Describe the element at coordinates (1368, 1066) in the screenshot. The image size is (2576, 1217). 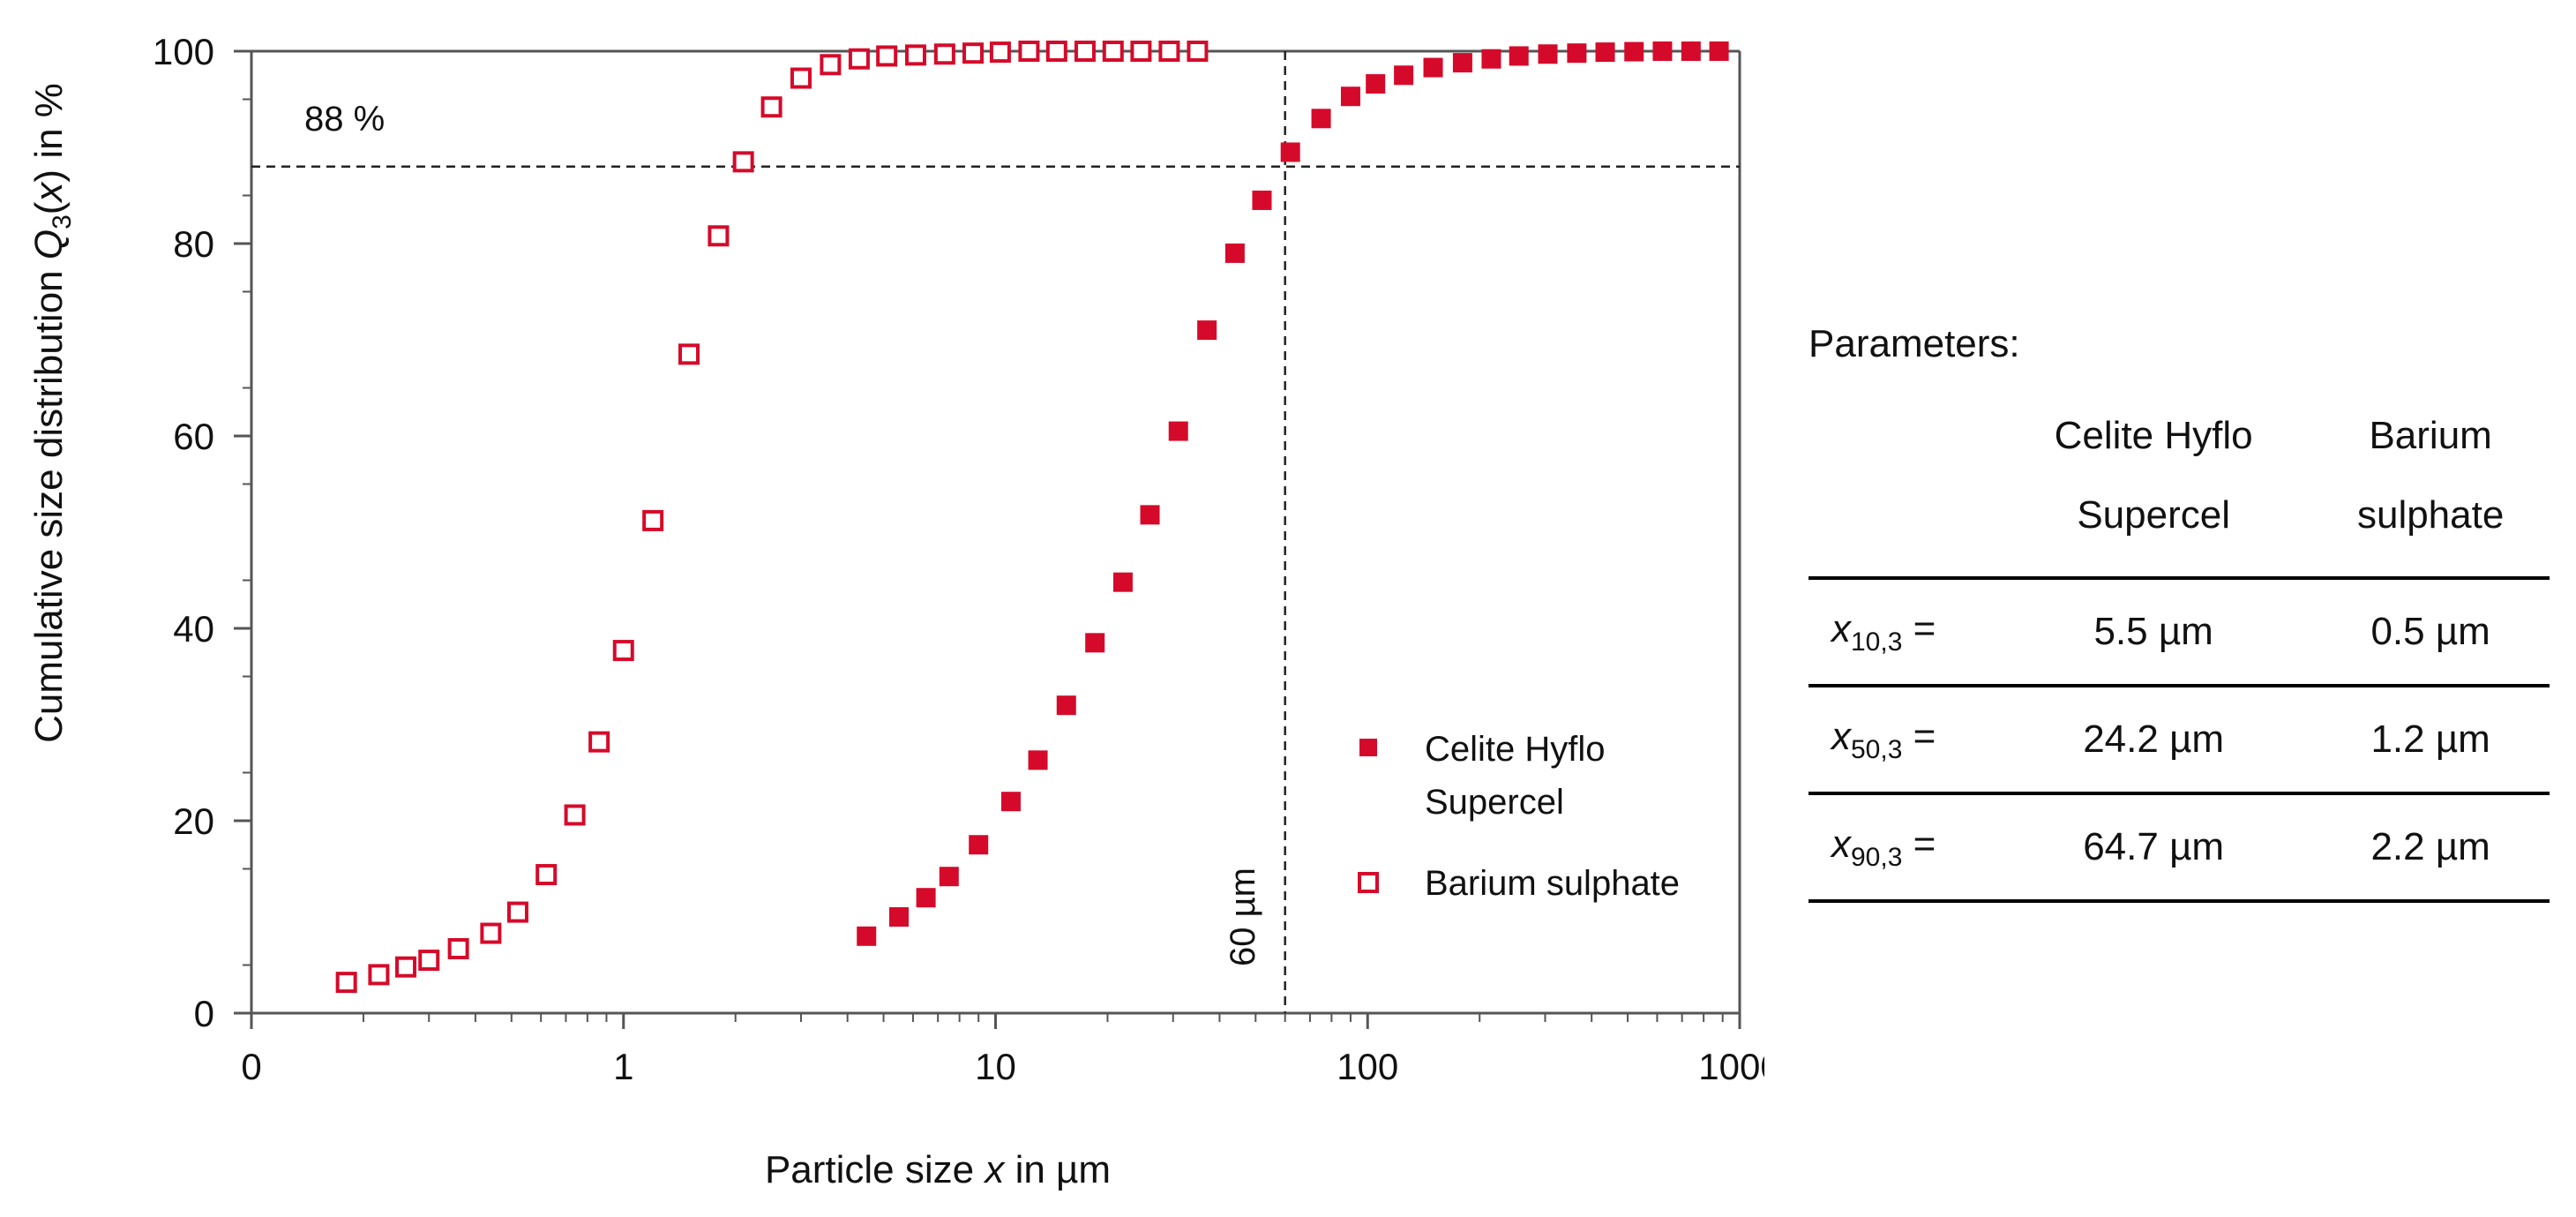
I see `x-tick-label: 100` at that location.